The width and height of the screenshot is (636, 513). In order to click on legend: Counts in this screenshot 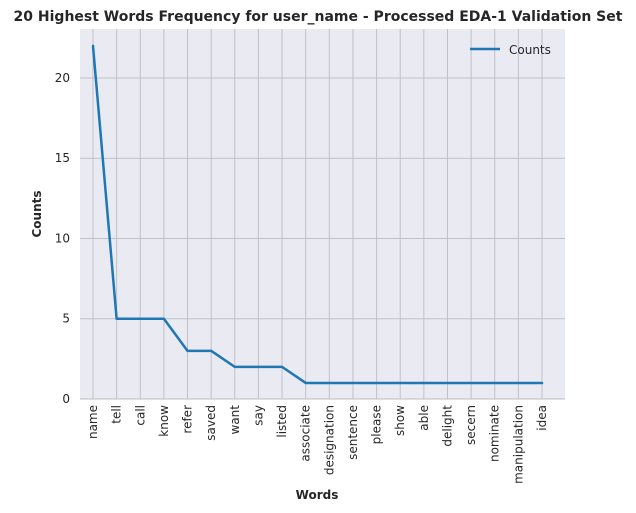, I will do `click(510, 50)`.